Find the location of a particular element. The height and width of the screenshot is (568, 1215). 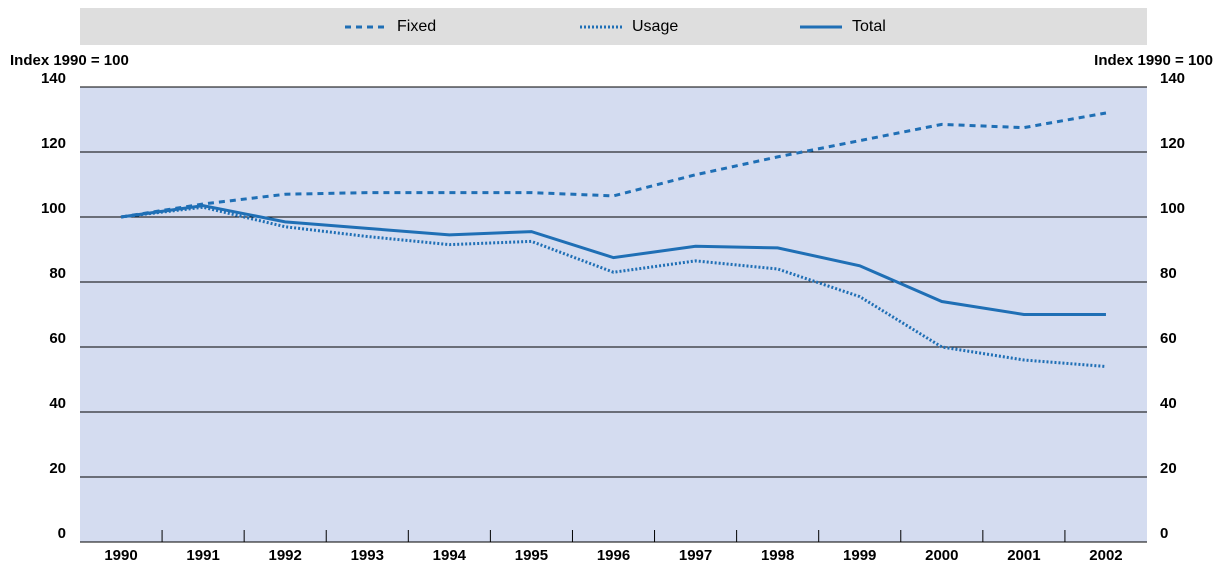

y-tick-label: 140 is located at coordinates (53, 78).